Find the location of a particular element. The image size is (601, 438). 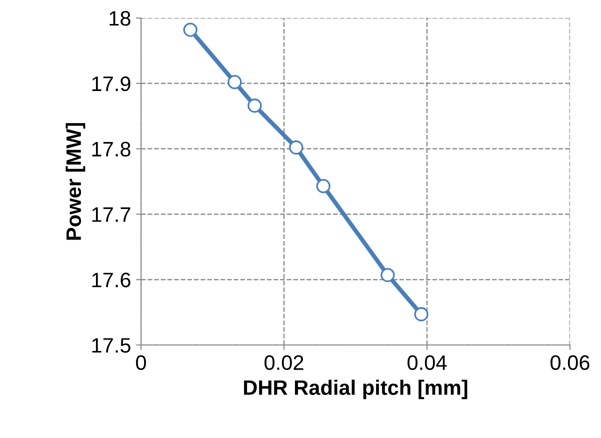

y-tick-label: 17.7 is located at coordinates (111, 214).